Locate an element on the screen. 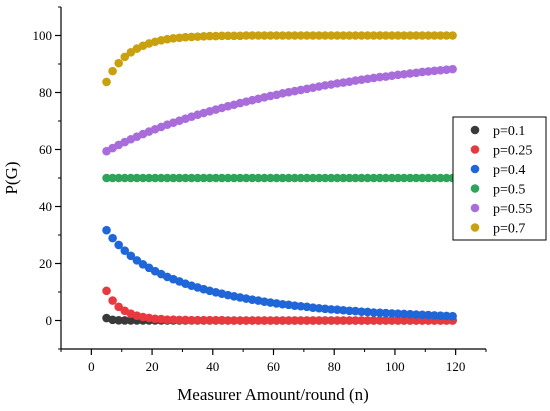 The image size is (550, 411). x-tick-label: 100 is located at coordinates (395, 366).